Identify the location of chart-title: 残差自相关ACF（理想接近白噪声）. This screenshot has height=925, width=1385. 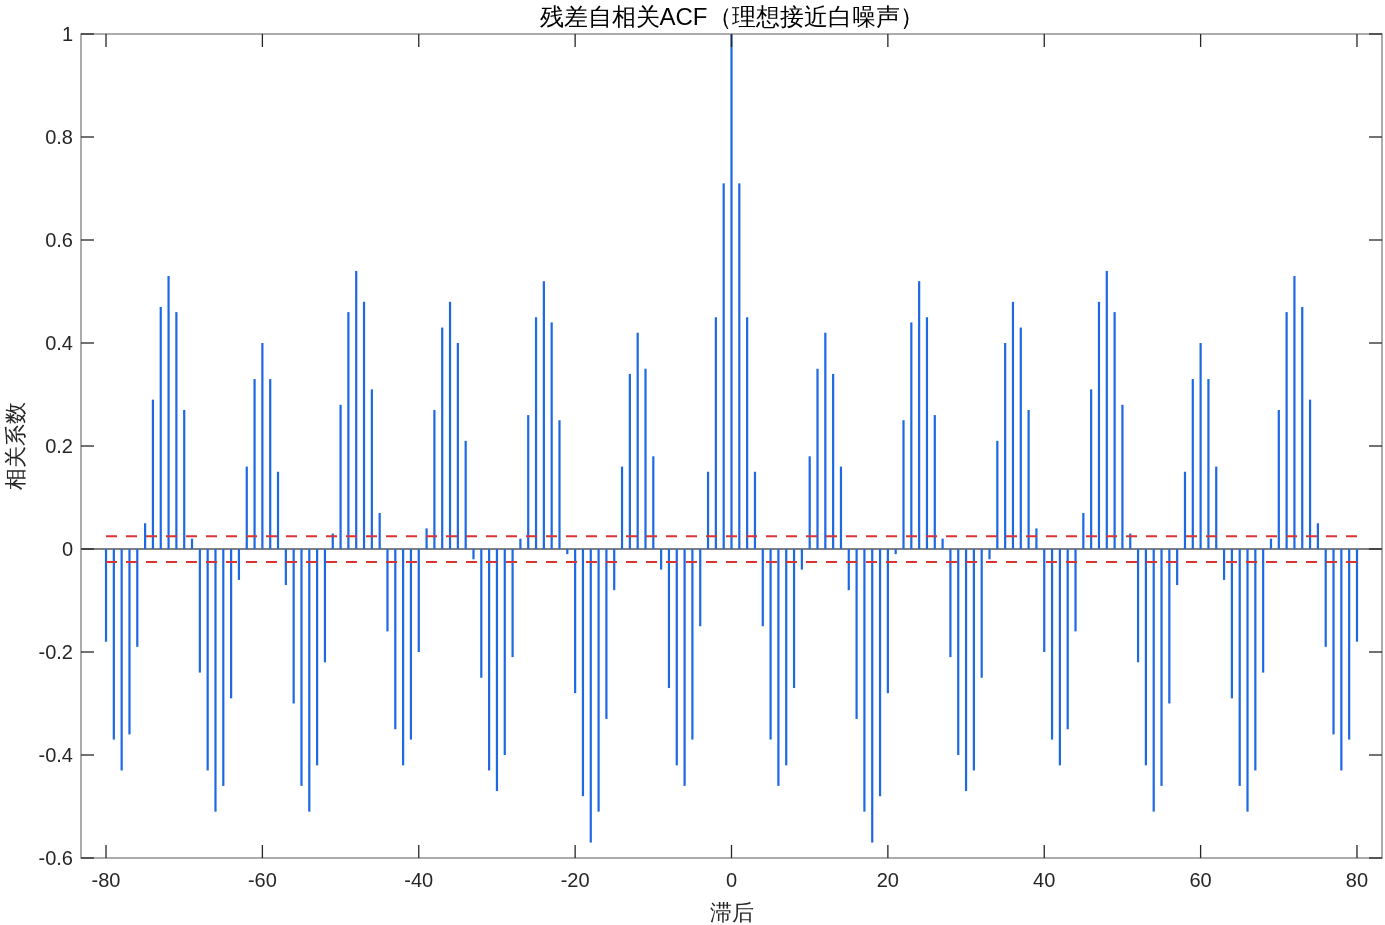
(731, 16).